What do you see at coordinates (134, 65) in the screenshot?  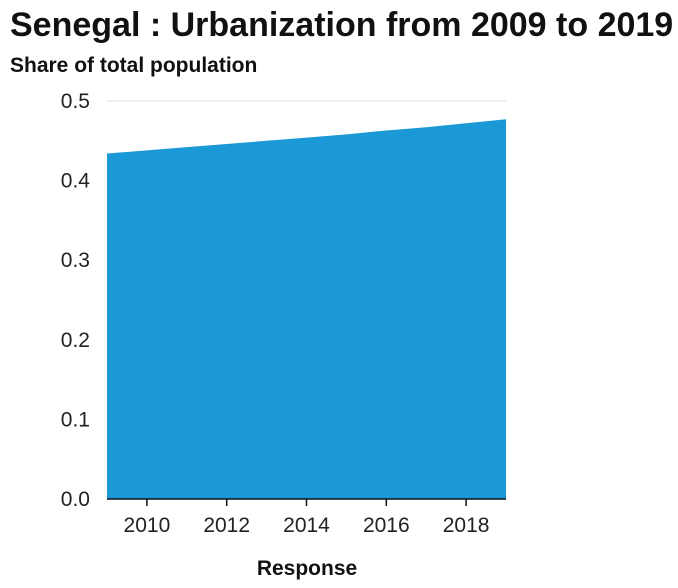 I see `y-axis-label: Share of total population` at bounding box center [134, 65].